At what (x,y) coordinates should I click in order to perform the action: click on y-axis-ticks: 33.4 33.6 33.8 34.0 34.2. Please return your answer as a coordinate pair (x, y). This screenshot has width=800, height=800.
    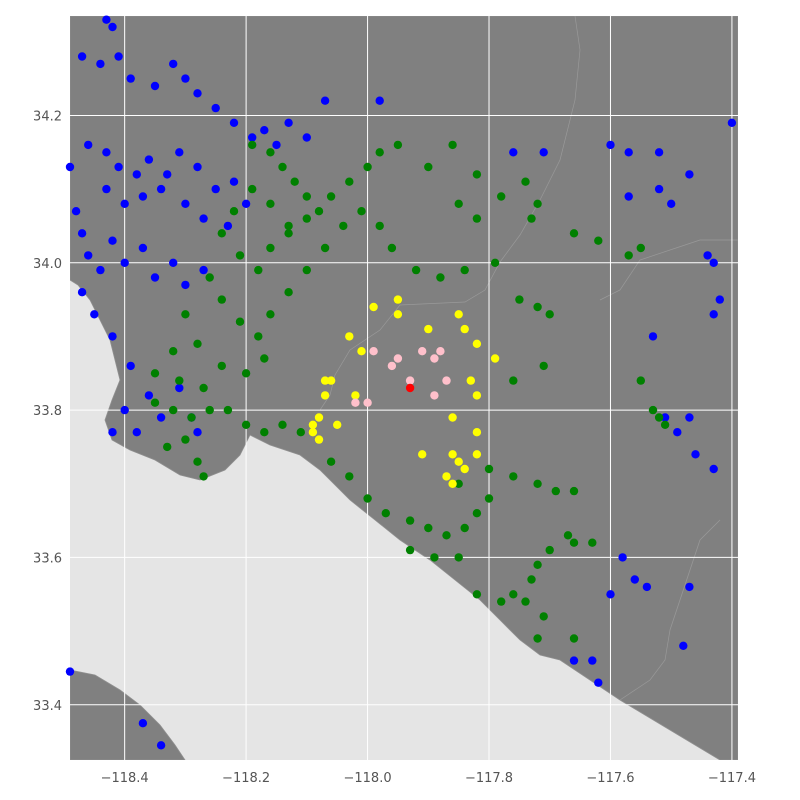
    Looking at the image, I should click on (47, 411).